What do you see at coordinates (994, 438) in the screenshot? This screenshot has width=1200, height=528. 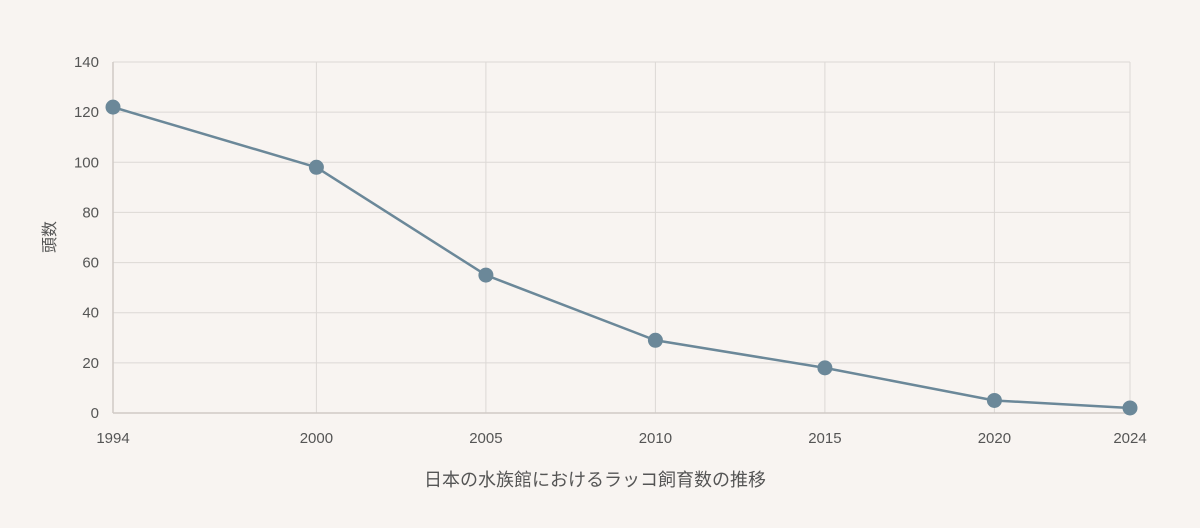 I see `x-tick-label: 2020` at bounding box center [994, 438].